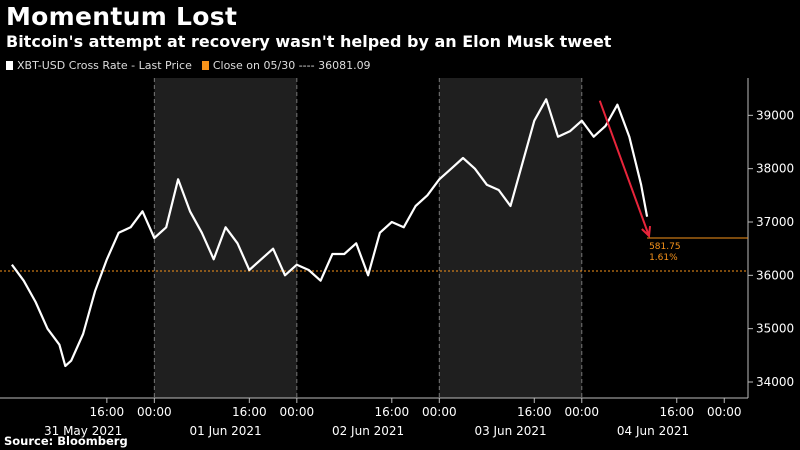 The width and height of the screenshot is (800, 450). What do you see at coordinates (368, 431) in the screenshot?
I see `x-date-label: 02 Jun 2021` at bounding box center [368, 431].